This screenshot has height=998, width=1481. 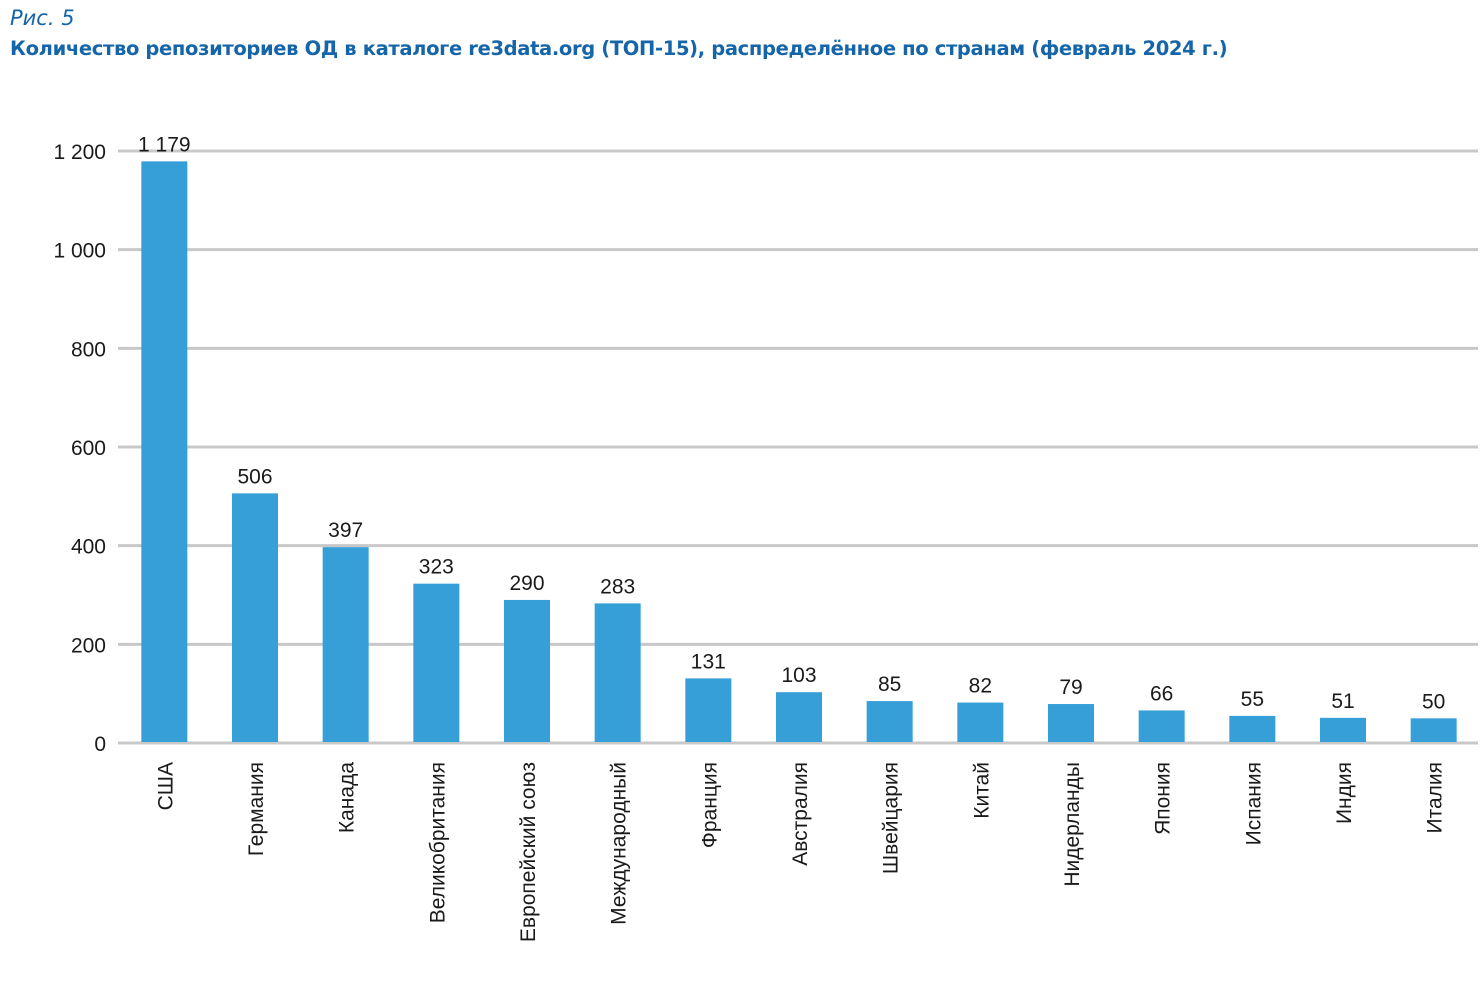 What do you see at coordinates (528, 852) in the screenshot?
I see `x-category-label: Европейский союз` at bounding box center [528, 852].